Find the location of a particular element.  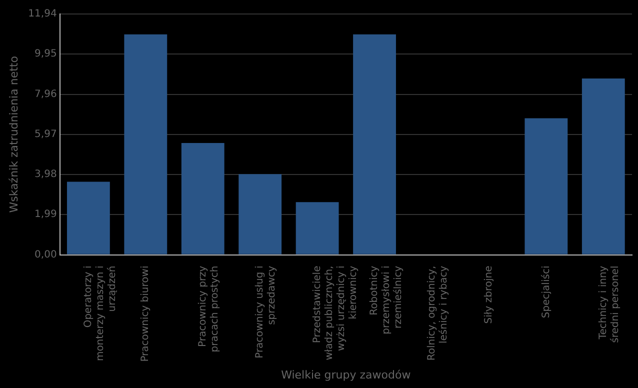

y-tick-label: 7,96 is located at coordinates (45, 94).